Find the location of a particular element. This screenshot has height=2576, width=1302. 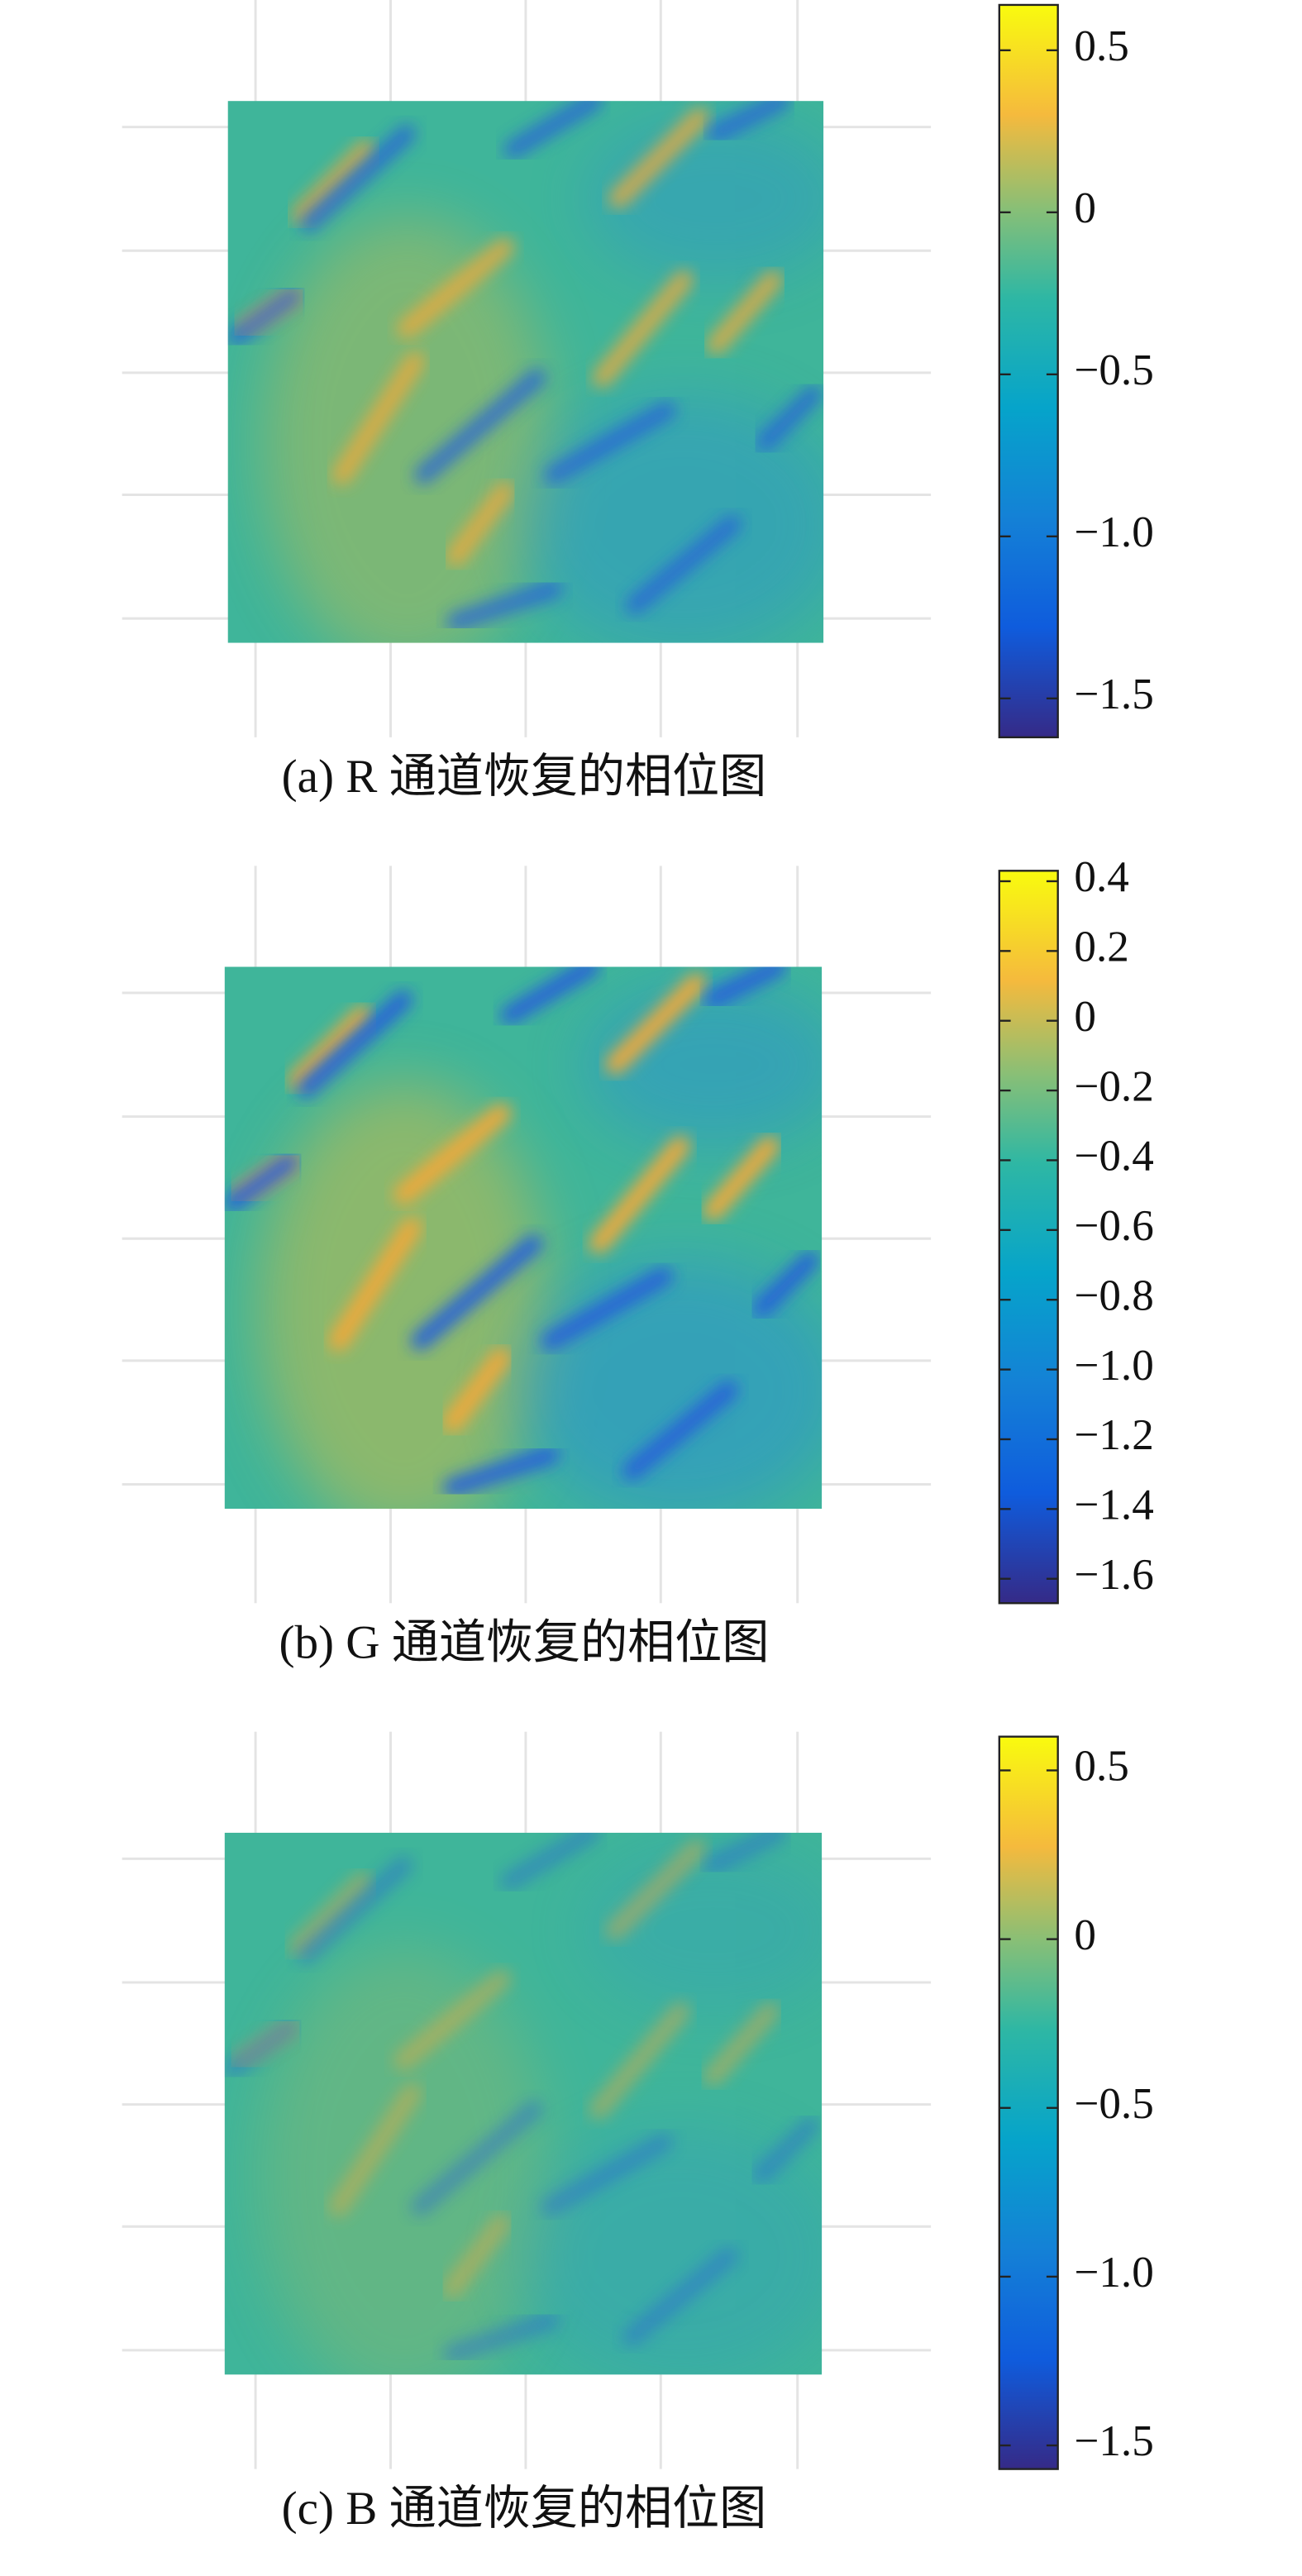

colorbar-tick-label: −0.4 is located at coordinates (1113, 1157).